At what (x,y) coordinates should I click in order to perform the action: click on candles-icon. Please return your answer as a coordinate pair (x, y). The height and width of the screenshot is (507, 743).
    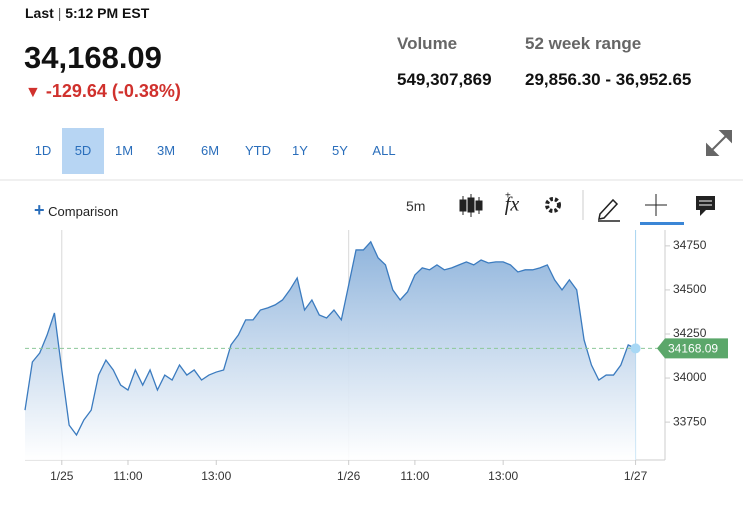
    Looking at the image, I should click on (471, 205).